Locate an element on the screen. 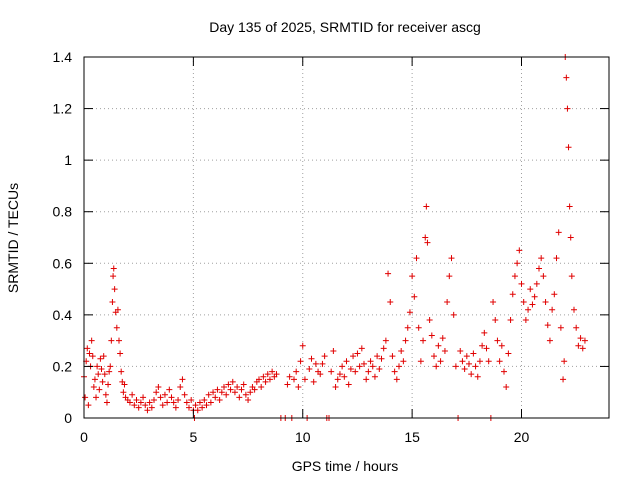 The image size is (640, 480). y-tick-label: 1.4 is located at coordinates (63, 57).